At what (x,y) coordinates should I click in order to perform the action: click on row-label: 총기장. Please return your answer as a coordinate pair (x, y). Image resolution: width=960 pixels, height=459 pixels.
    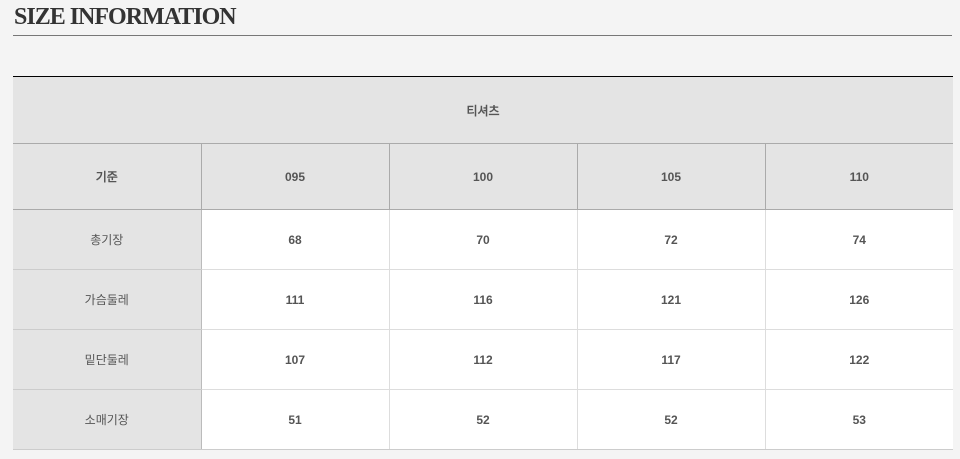
    Looking at the image, I should click on (107, 239).